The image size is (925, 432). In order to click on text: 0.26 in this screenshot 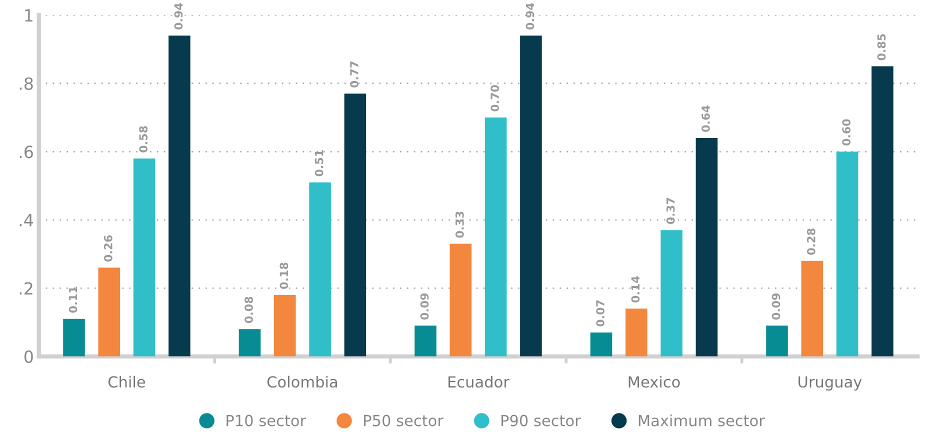, I will do `click(108, 248)`.